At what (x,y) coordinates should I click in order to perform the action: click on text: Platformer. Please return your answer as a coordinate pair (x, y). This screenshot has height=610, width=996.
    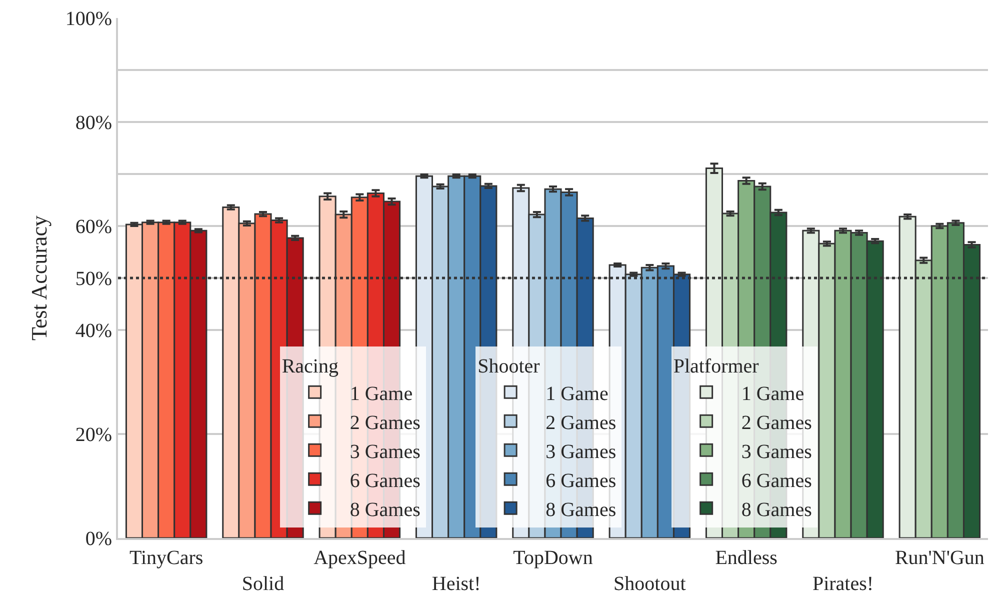
    Looking at the image, I should click on (716, 367).